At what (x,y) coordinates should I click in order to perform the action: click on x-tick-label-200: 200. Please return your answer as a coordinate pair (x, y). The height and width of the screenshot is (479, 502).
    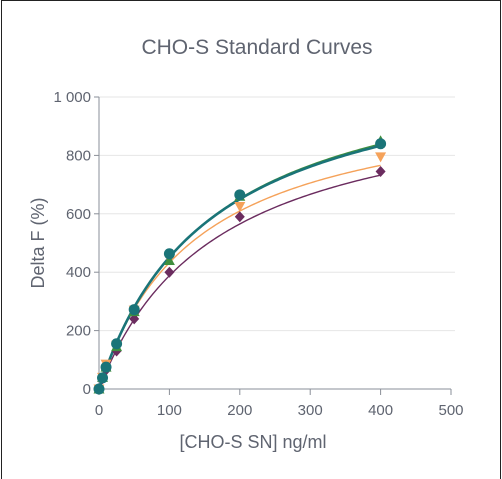
    Looking at the image, I should click on (239, 410).